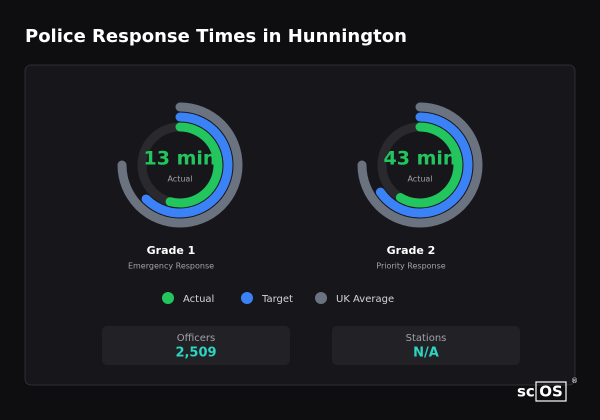 The width and height of the screenshot is (600, 420). I want to click on stat-label: Officers, so click(196, 338).